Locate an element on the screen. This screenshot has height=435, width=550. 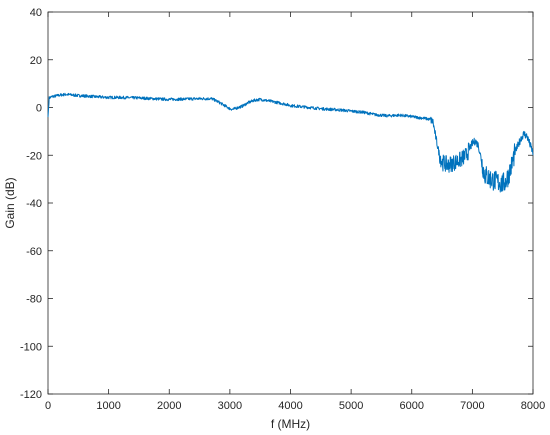
x-tick-label: 0 is located at coordinates (48, 406).